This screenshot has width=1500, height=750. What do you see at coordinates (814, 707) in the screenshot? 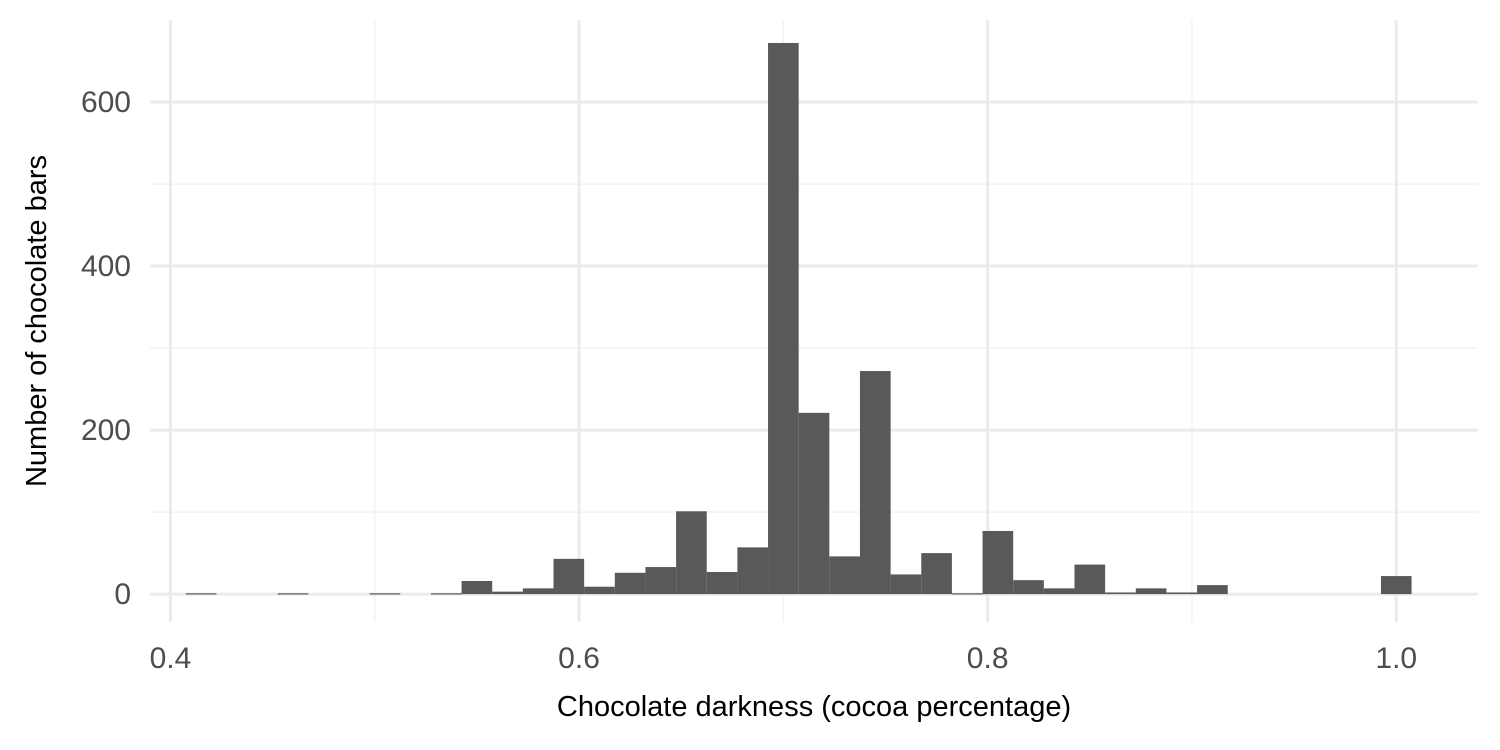
I see `x-axis-title: Chocolate darkness (cocoa percentage)` at bounding box center [814, 707].